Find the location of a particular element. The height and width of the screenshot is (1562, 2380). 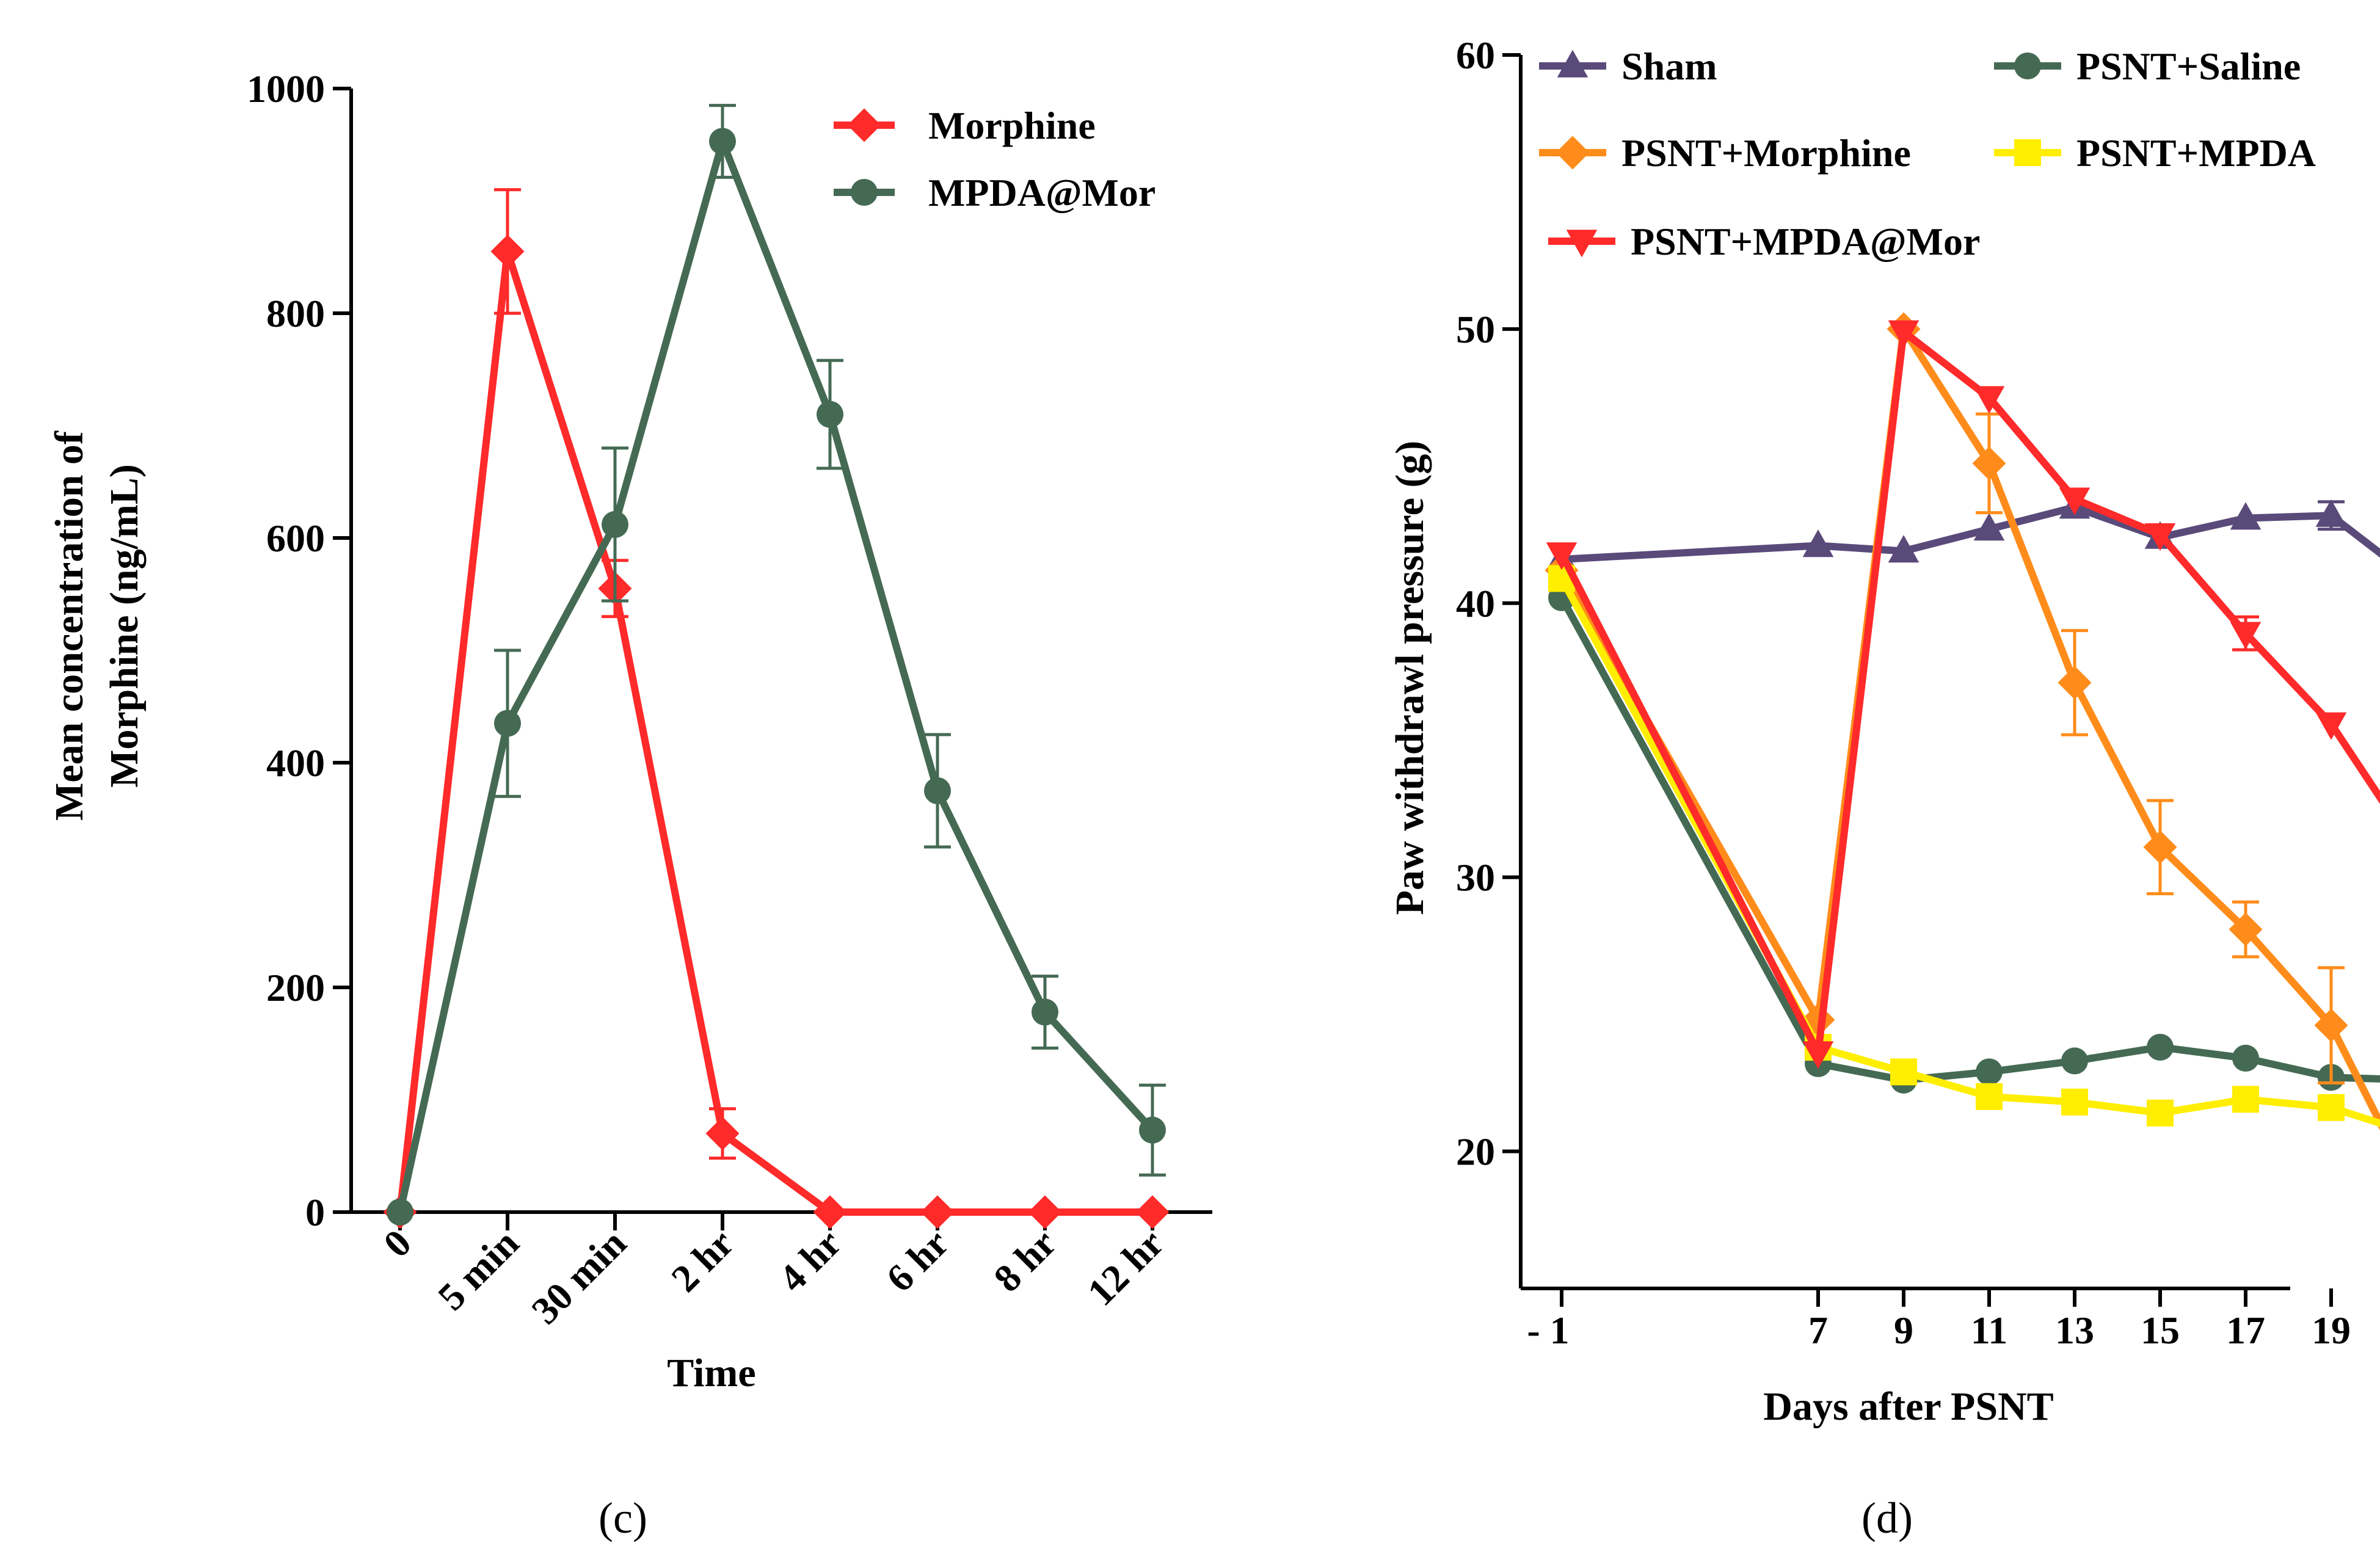

y-tick-label-d: 20 is located at coordinates (1475, 1152).